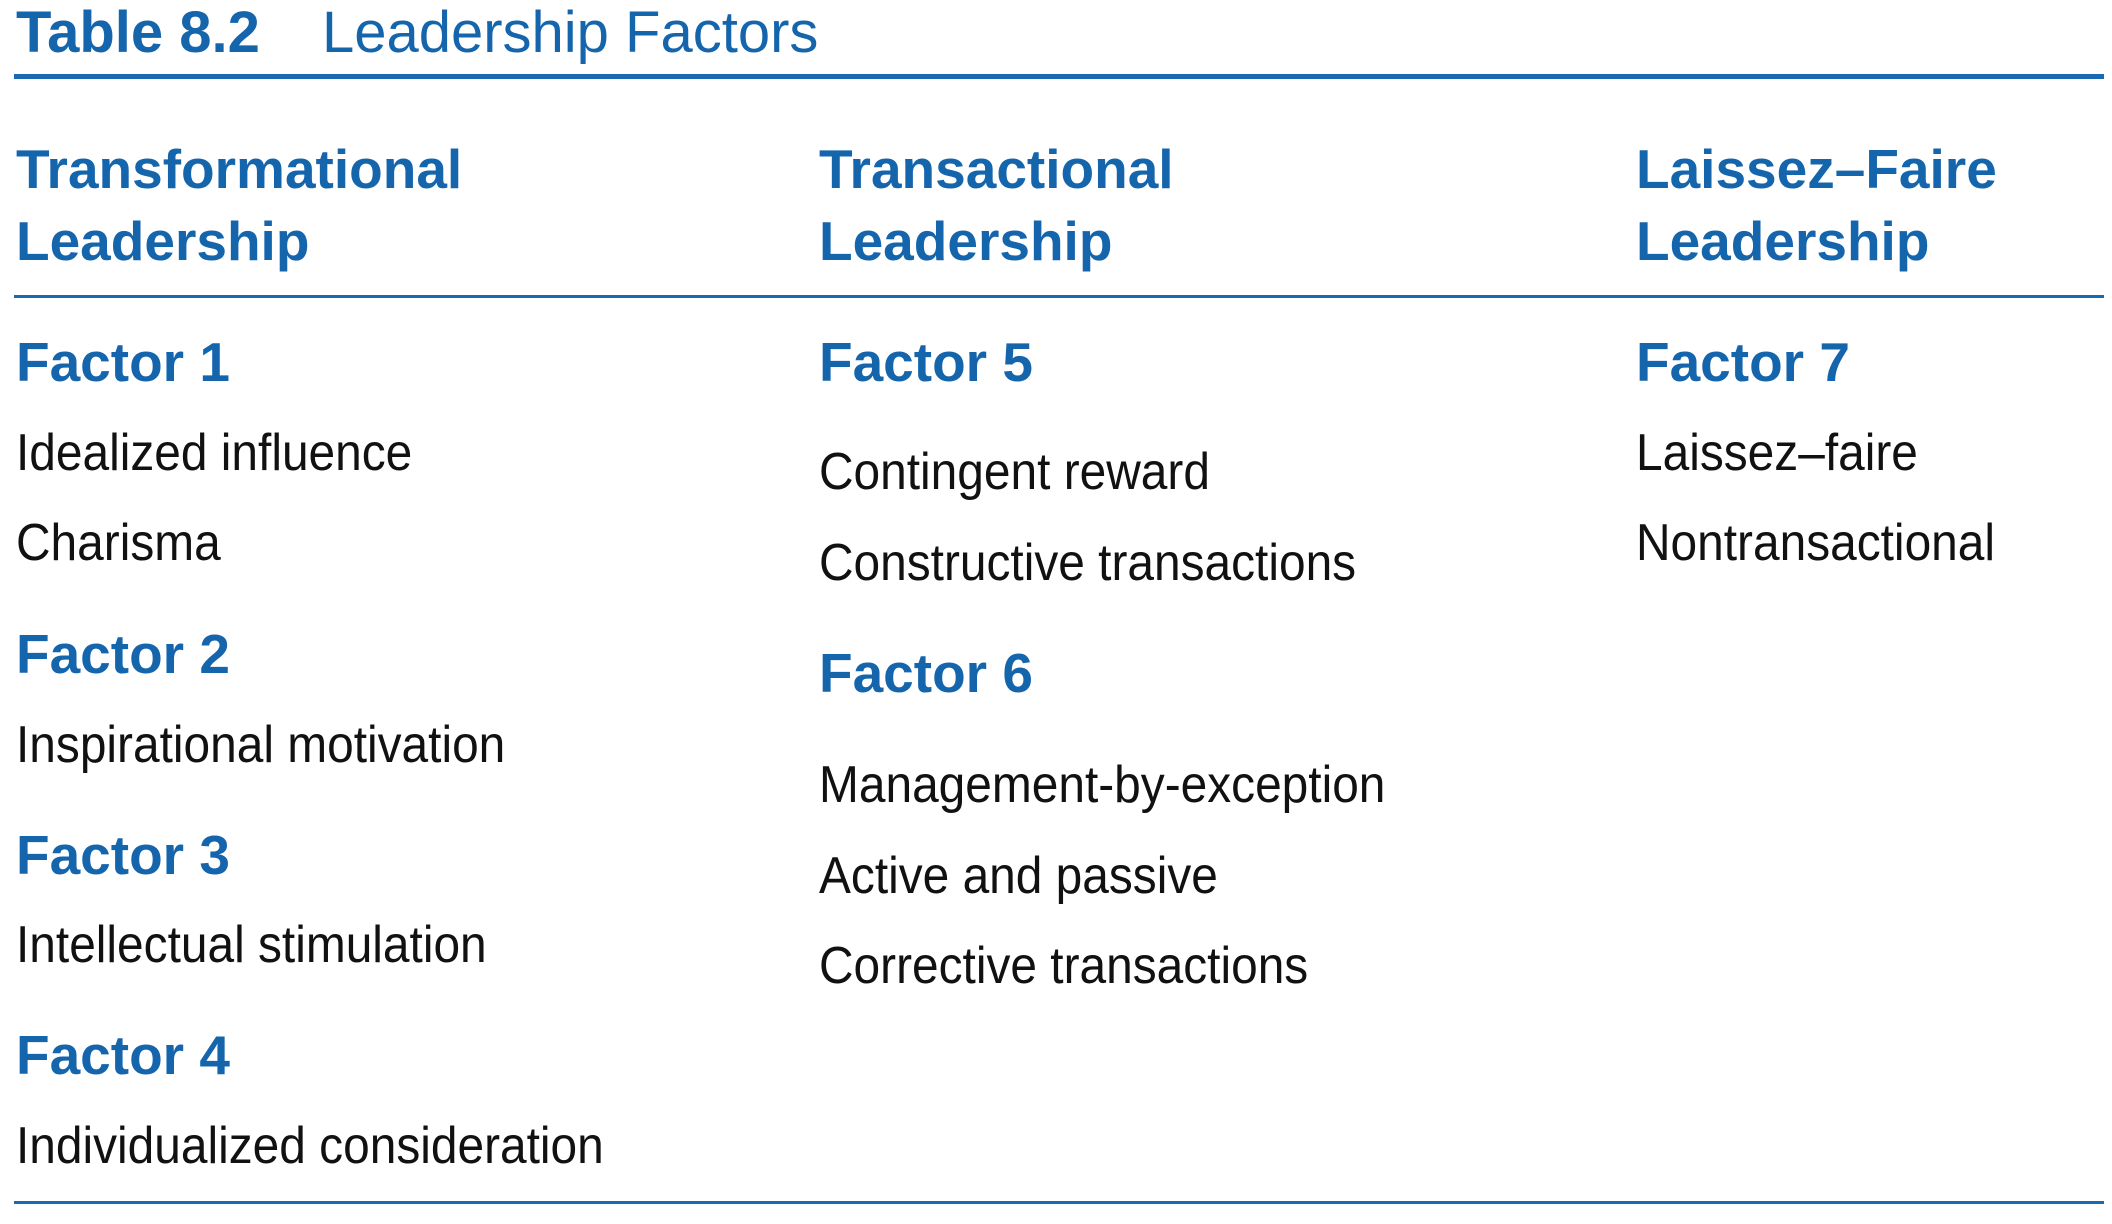 The height and width of the screenshot is (1224, 2112). What do you see at coordinates (123, 1055) in the screenshot?
I see `factor-label: Factor 4` at bounding box center [123, 1055].